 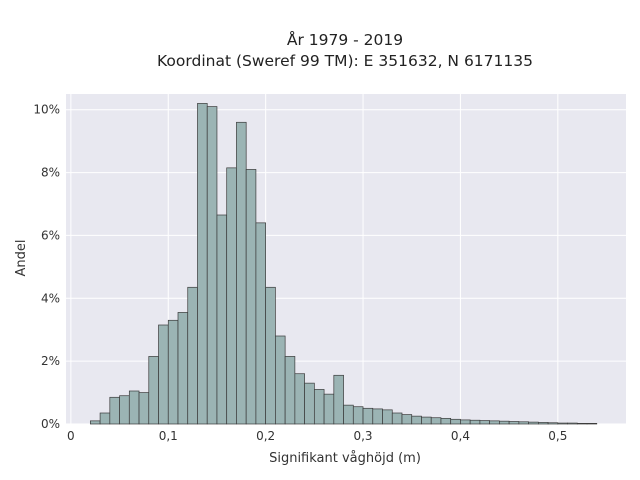 I want to click on x-axis-ticks: 0 0,1 0,2 0,3 0,4 0,5, so click(x=317, y=436).